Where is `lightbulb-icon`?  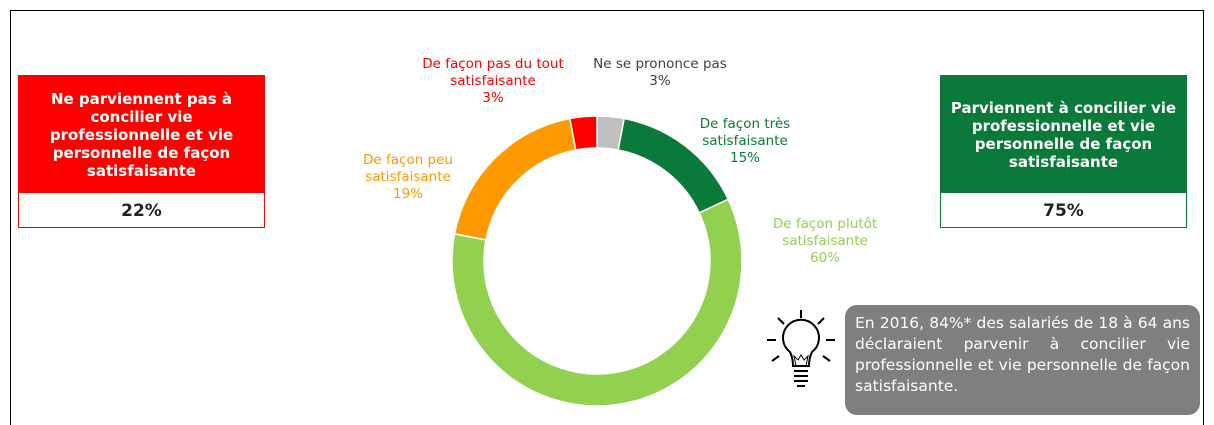
lightbulb-icon is located at coordinates (801, 348).